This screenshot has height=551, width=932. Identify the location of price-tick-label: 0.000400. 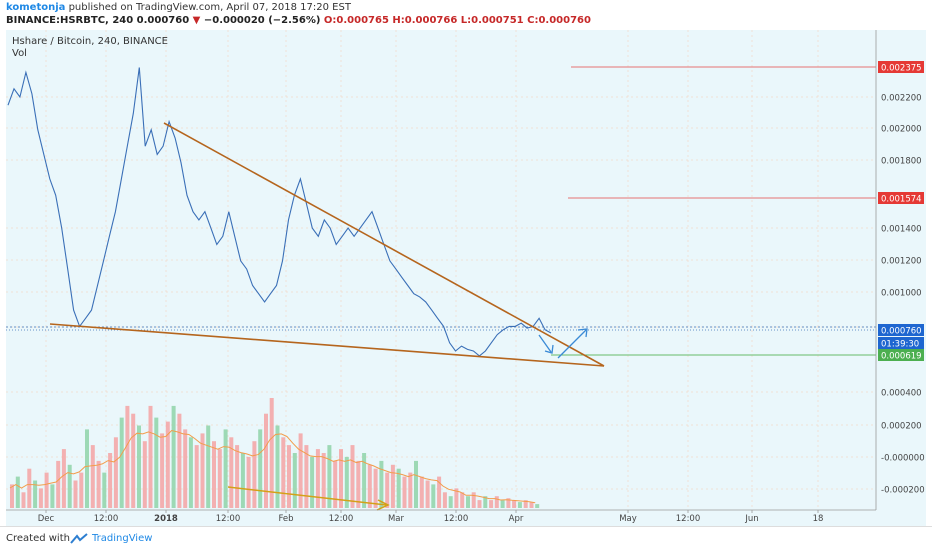
(901, 394).